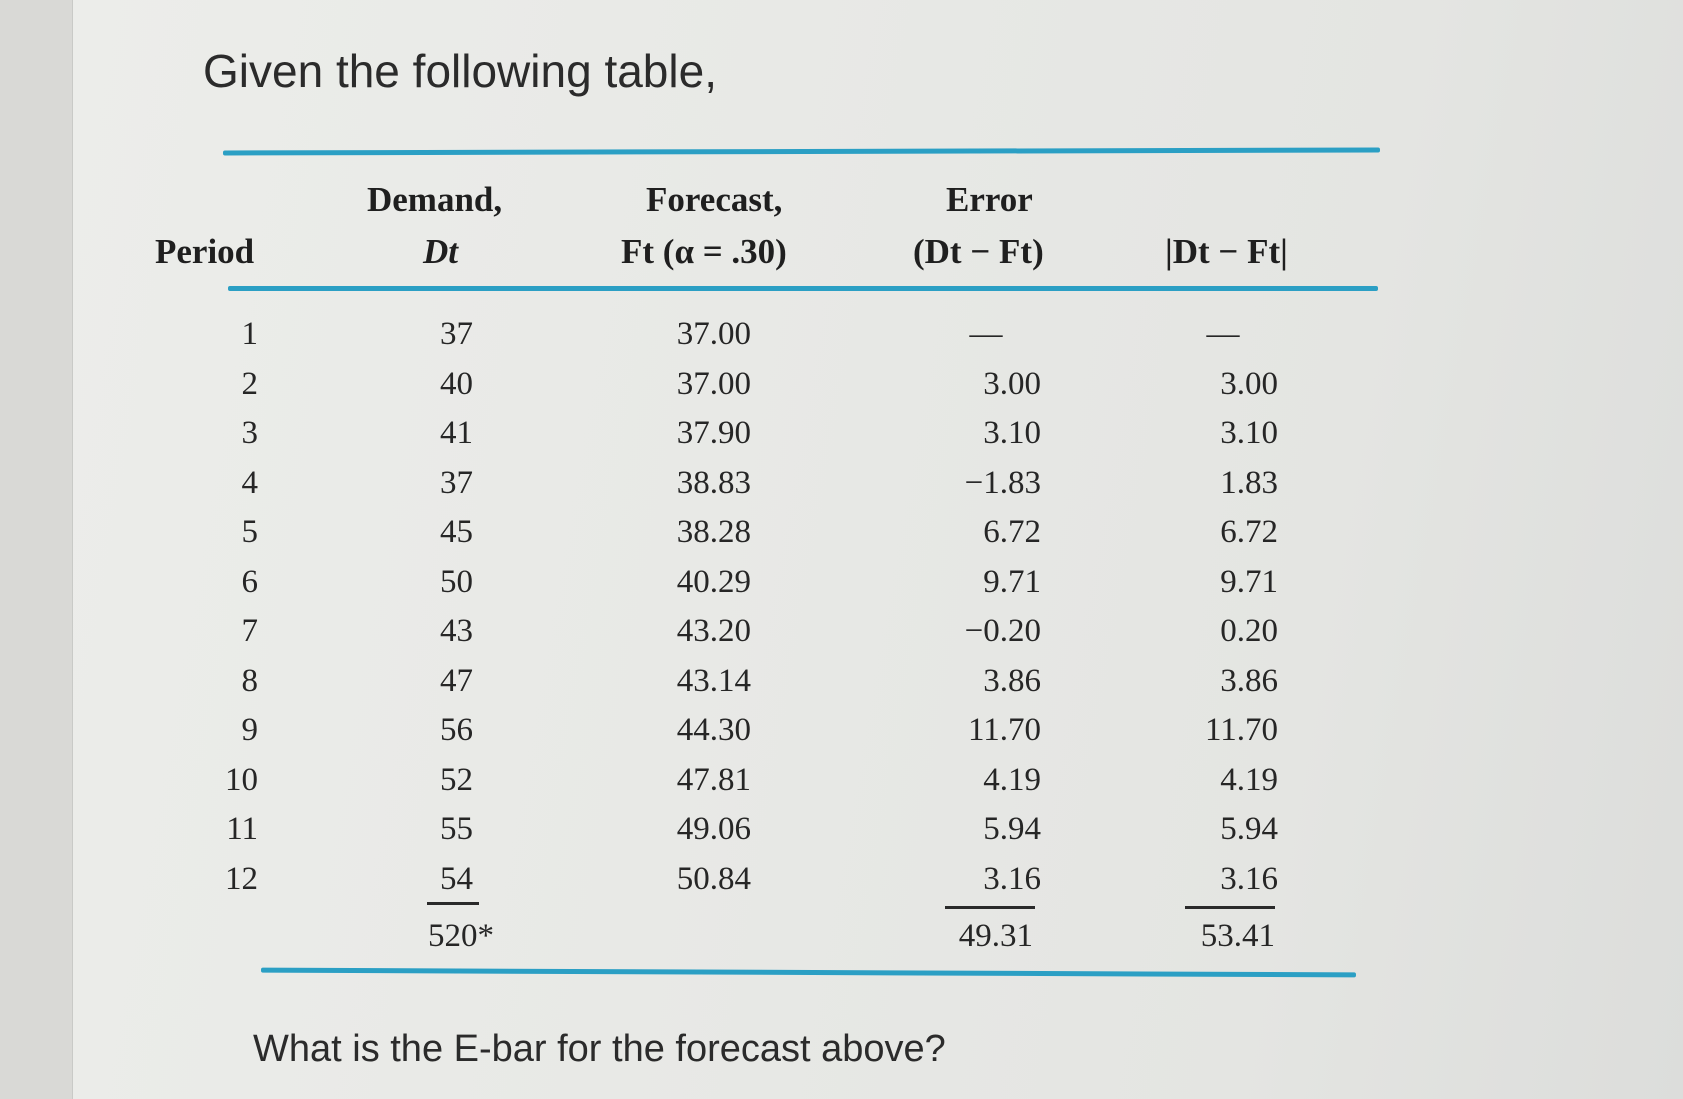 The height and width of the screenshot is (1099, 1683). What do you see at coordinates (435, 199) in the screenshot?
I see `header-demand-line1: Demand,` at bounding box center [435, 199].